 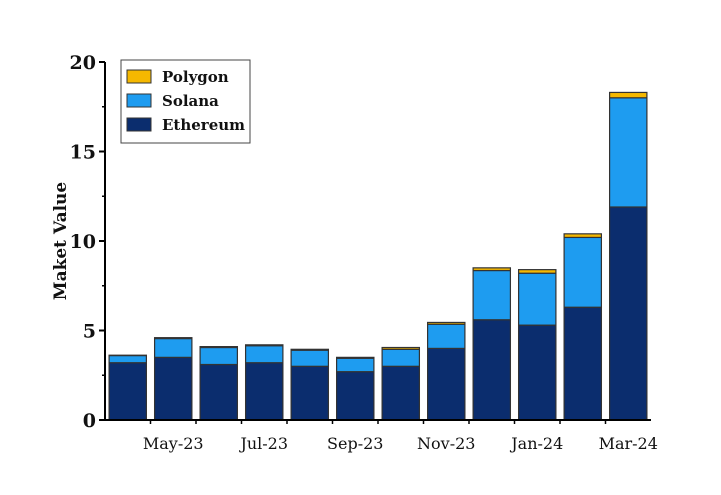 What do you see at coordinates (139, 124) in the screenshot?
I see `legend-swatch-ethereum` at bounding box center [139, 124].